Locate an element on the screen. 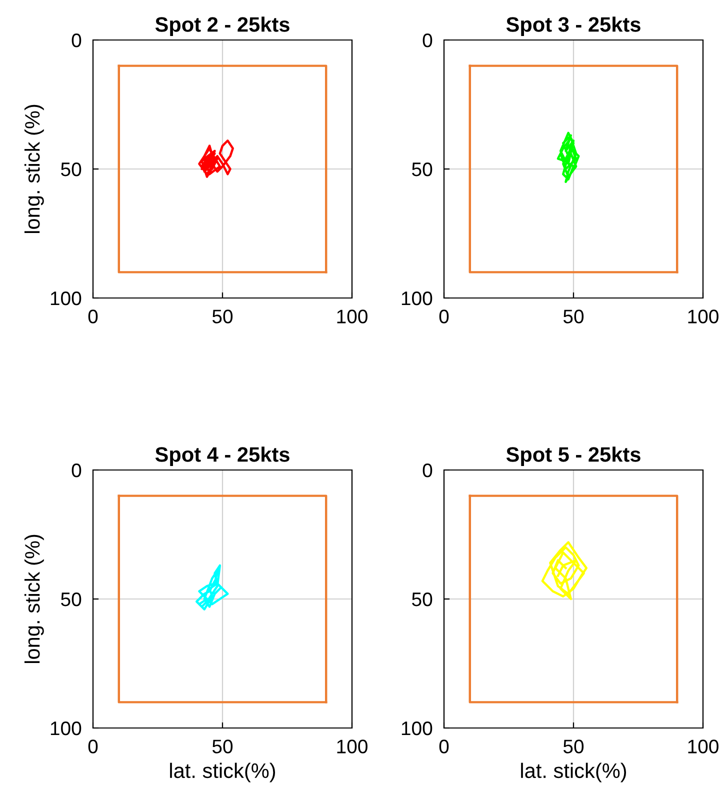  chart-title: Spot 3 - 25kts is located at coordinates (573, 26).